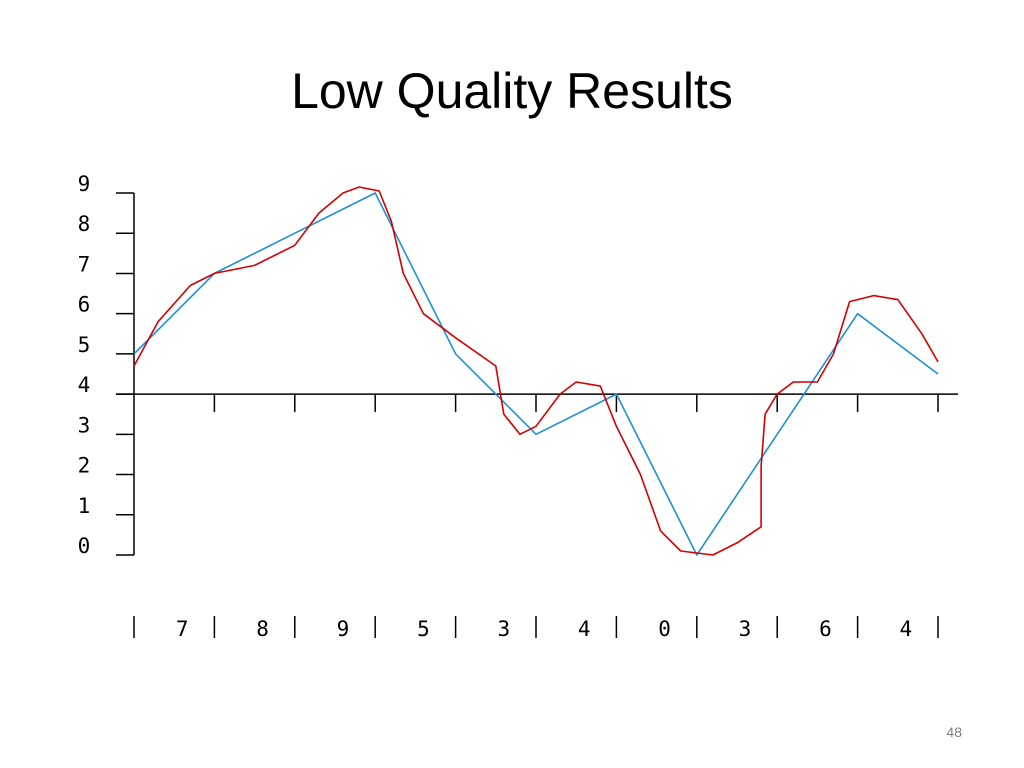 The height and width of the screenshot is (768, 1024). Describe the element at coordinates (423, 629) in the screenshot. I see `category-label: 5` at that location.